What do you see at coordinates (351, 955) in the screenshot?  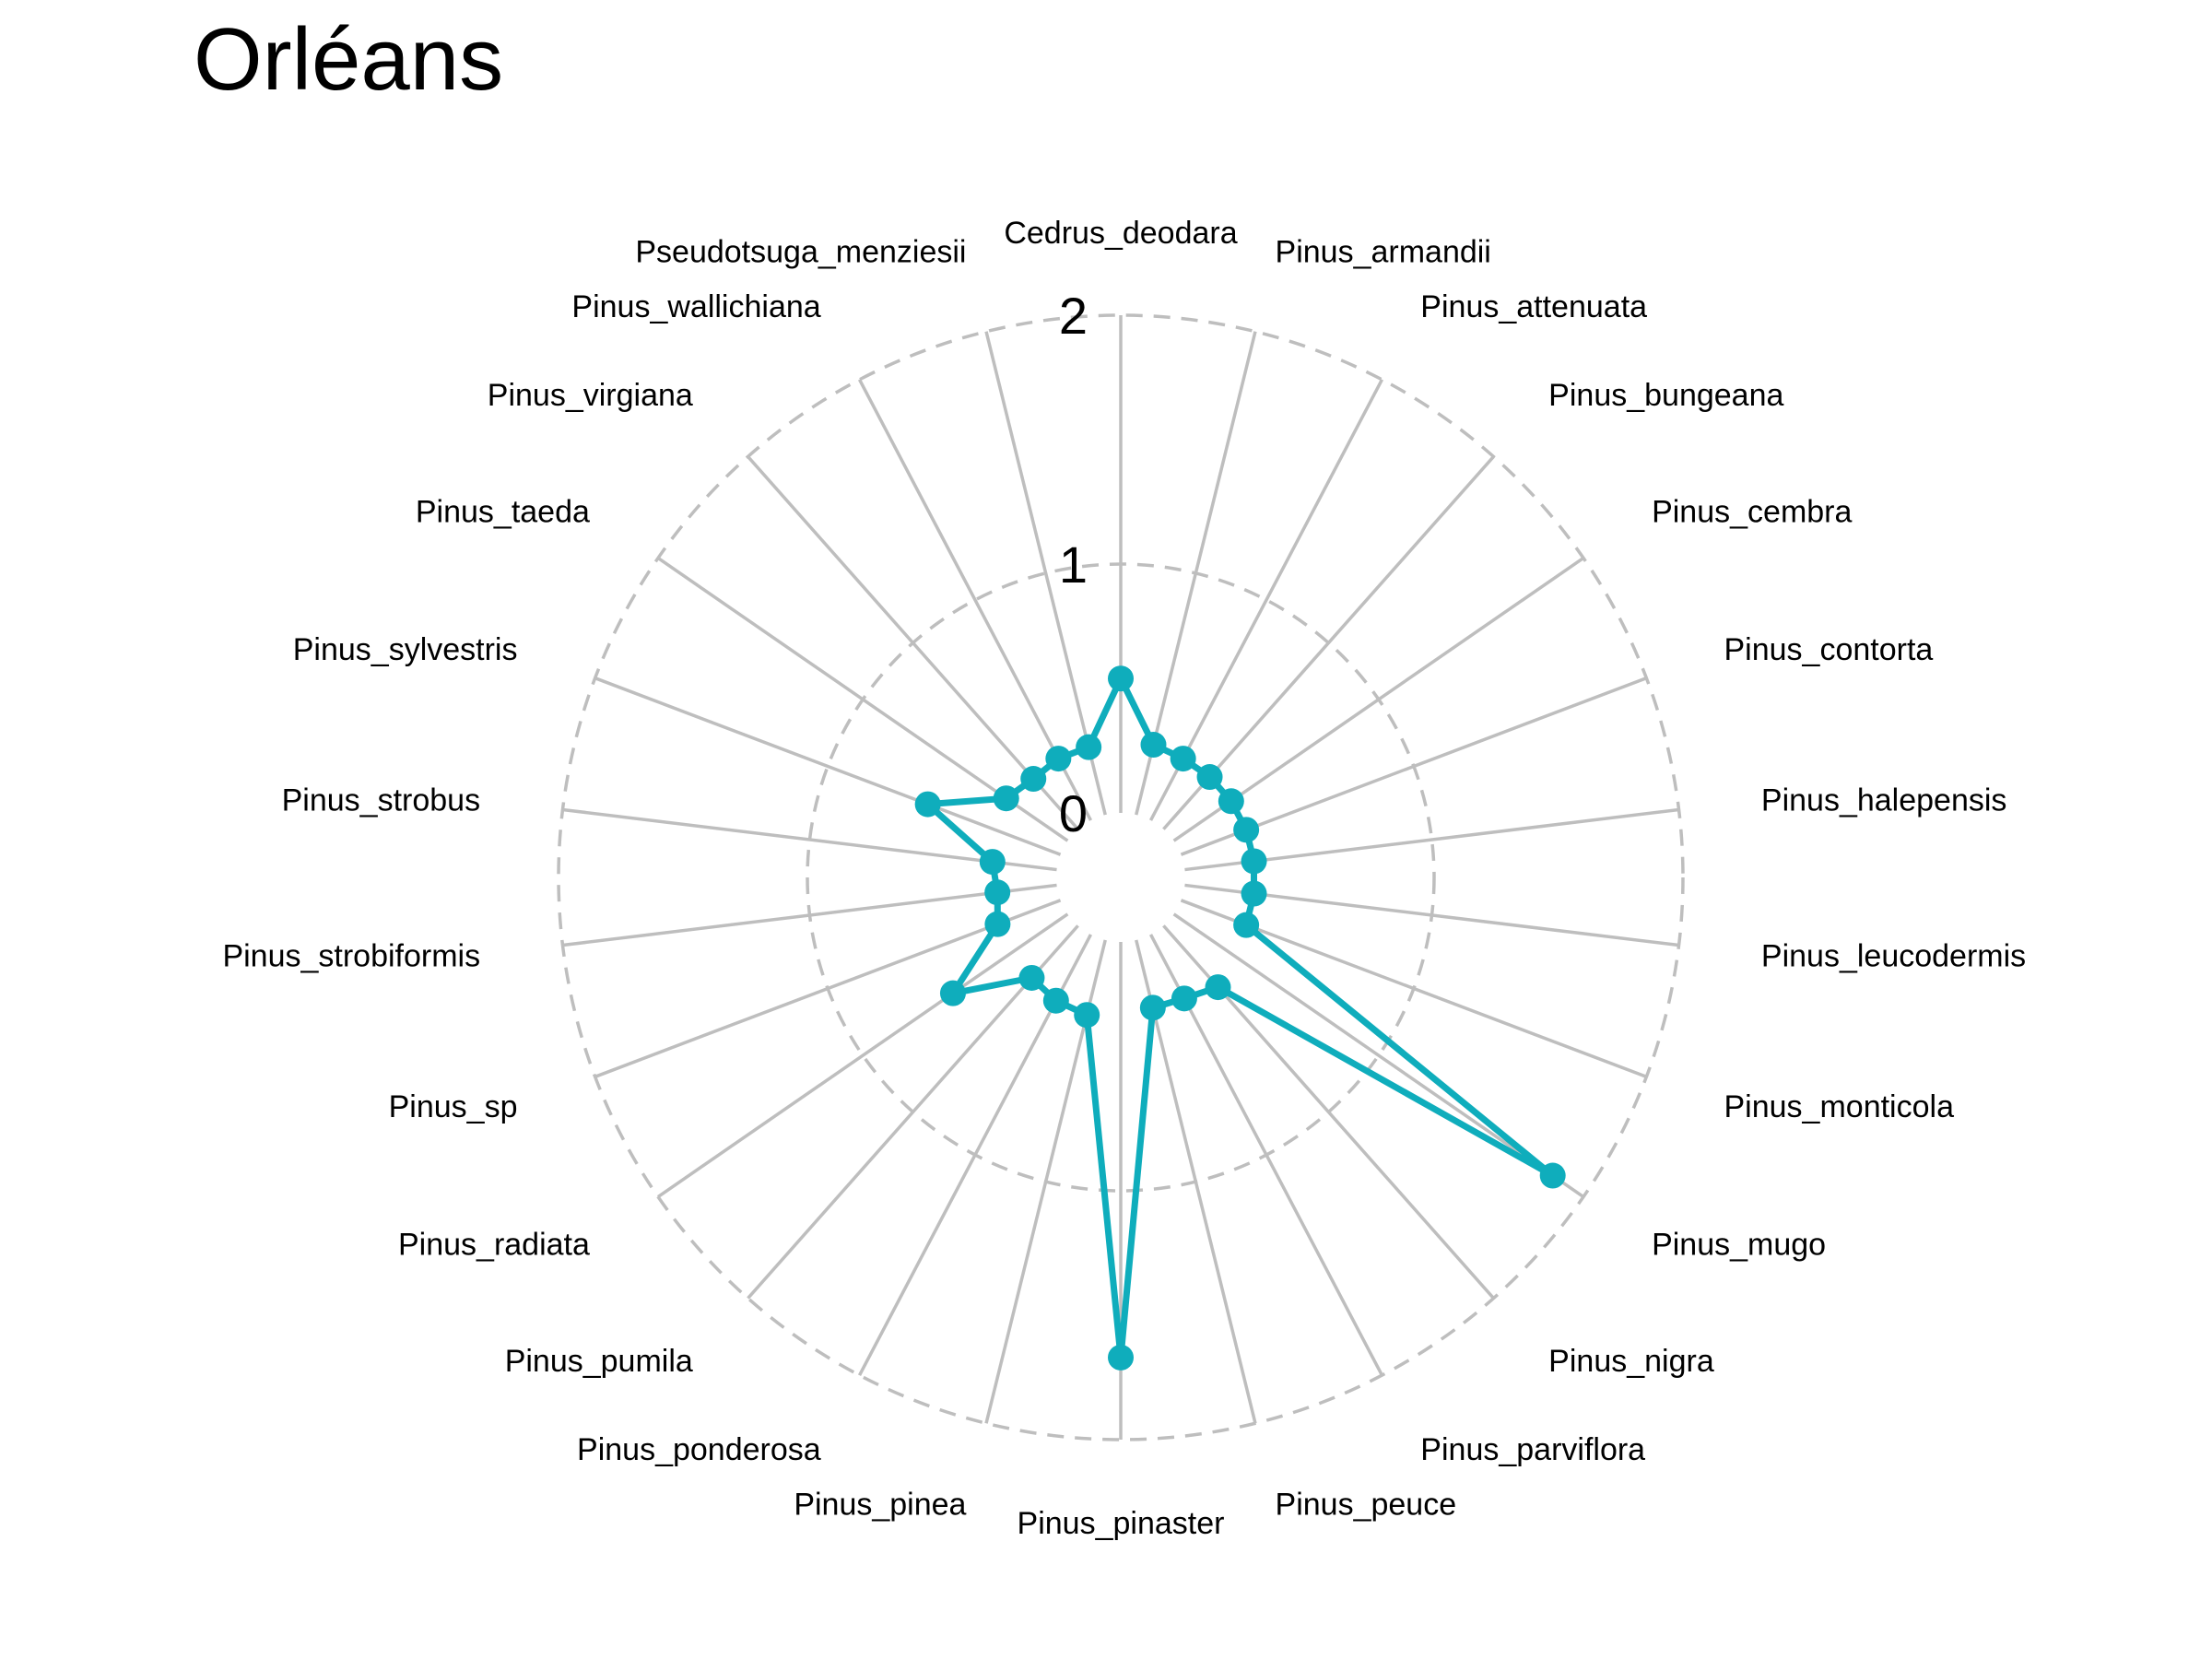 I see `category-label: Pinus_strobiformis` at bounding box center [351, 955].